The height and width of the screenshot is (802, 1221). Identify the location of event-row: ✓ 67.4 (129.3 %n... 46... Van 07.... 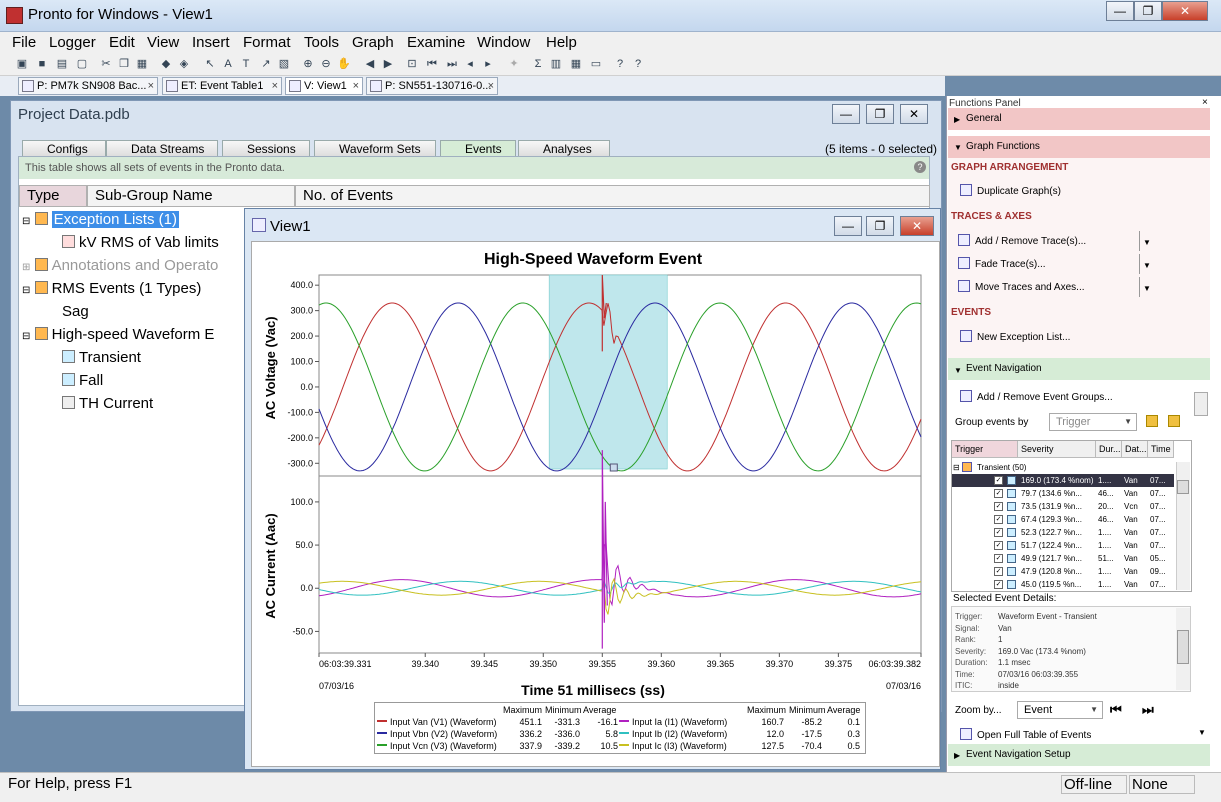
(1063, 519).